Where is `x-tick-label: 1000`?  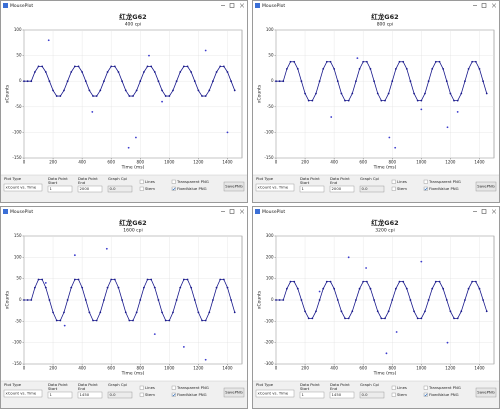 x-tick-label: 1000 is located at coordinates (169, 162).